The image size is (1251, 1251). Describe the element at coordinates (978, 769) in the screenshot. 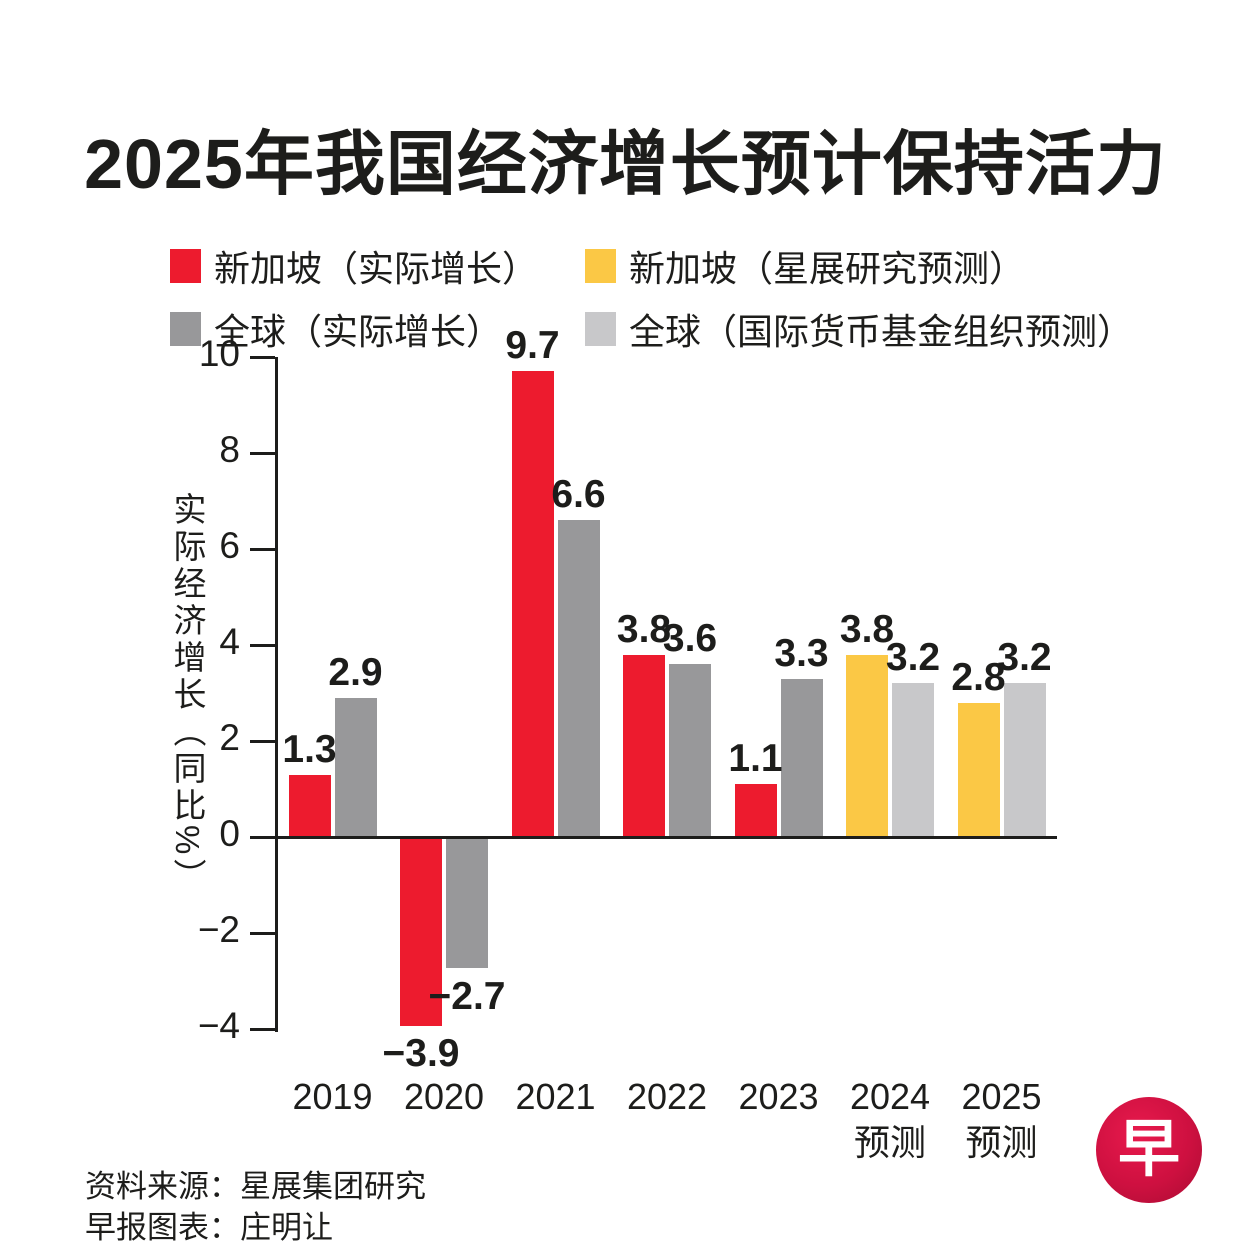

I see `bar-sg_forecast-2025` at that location.